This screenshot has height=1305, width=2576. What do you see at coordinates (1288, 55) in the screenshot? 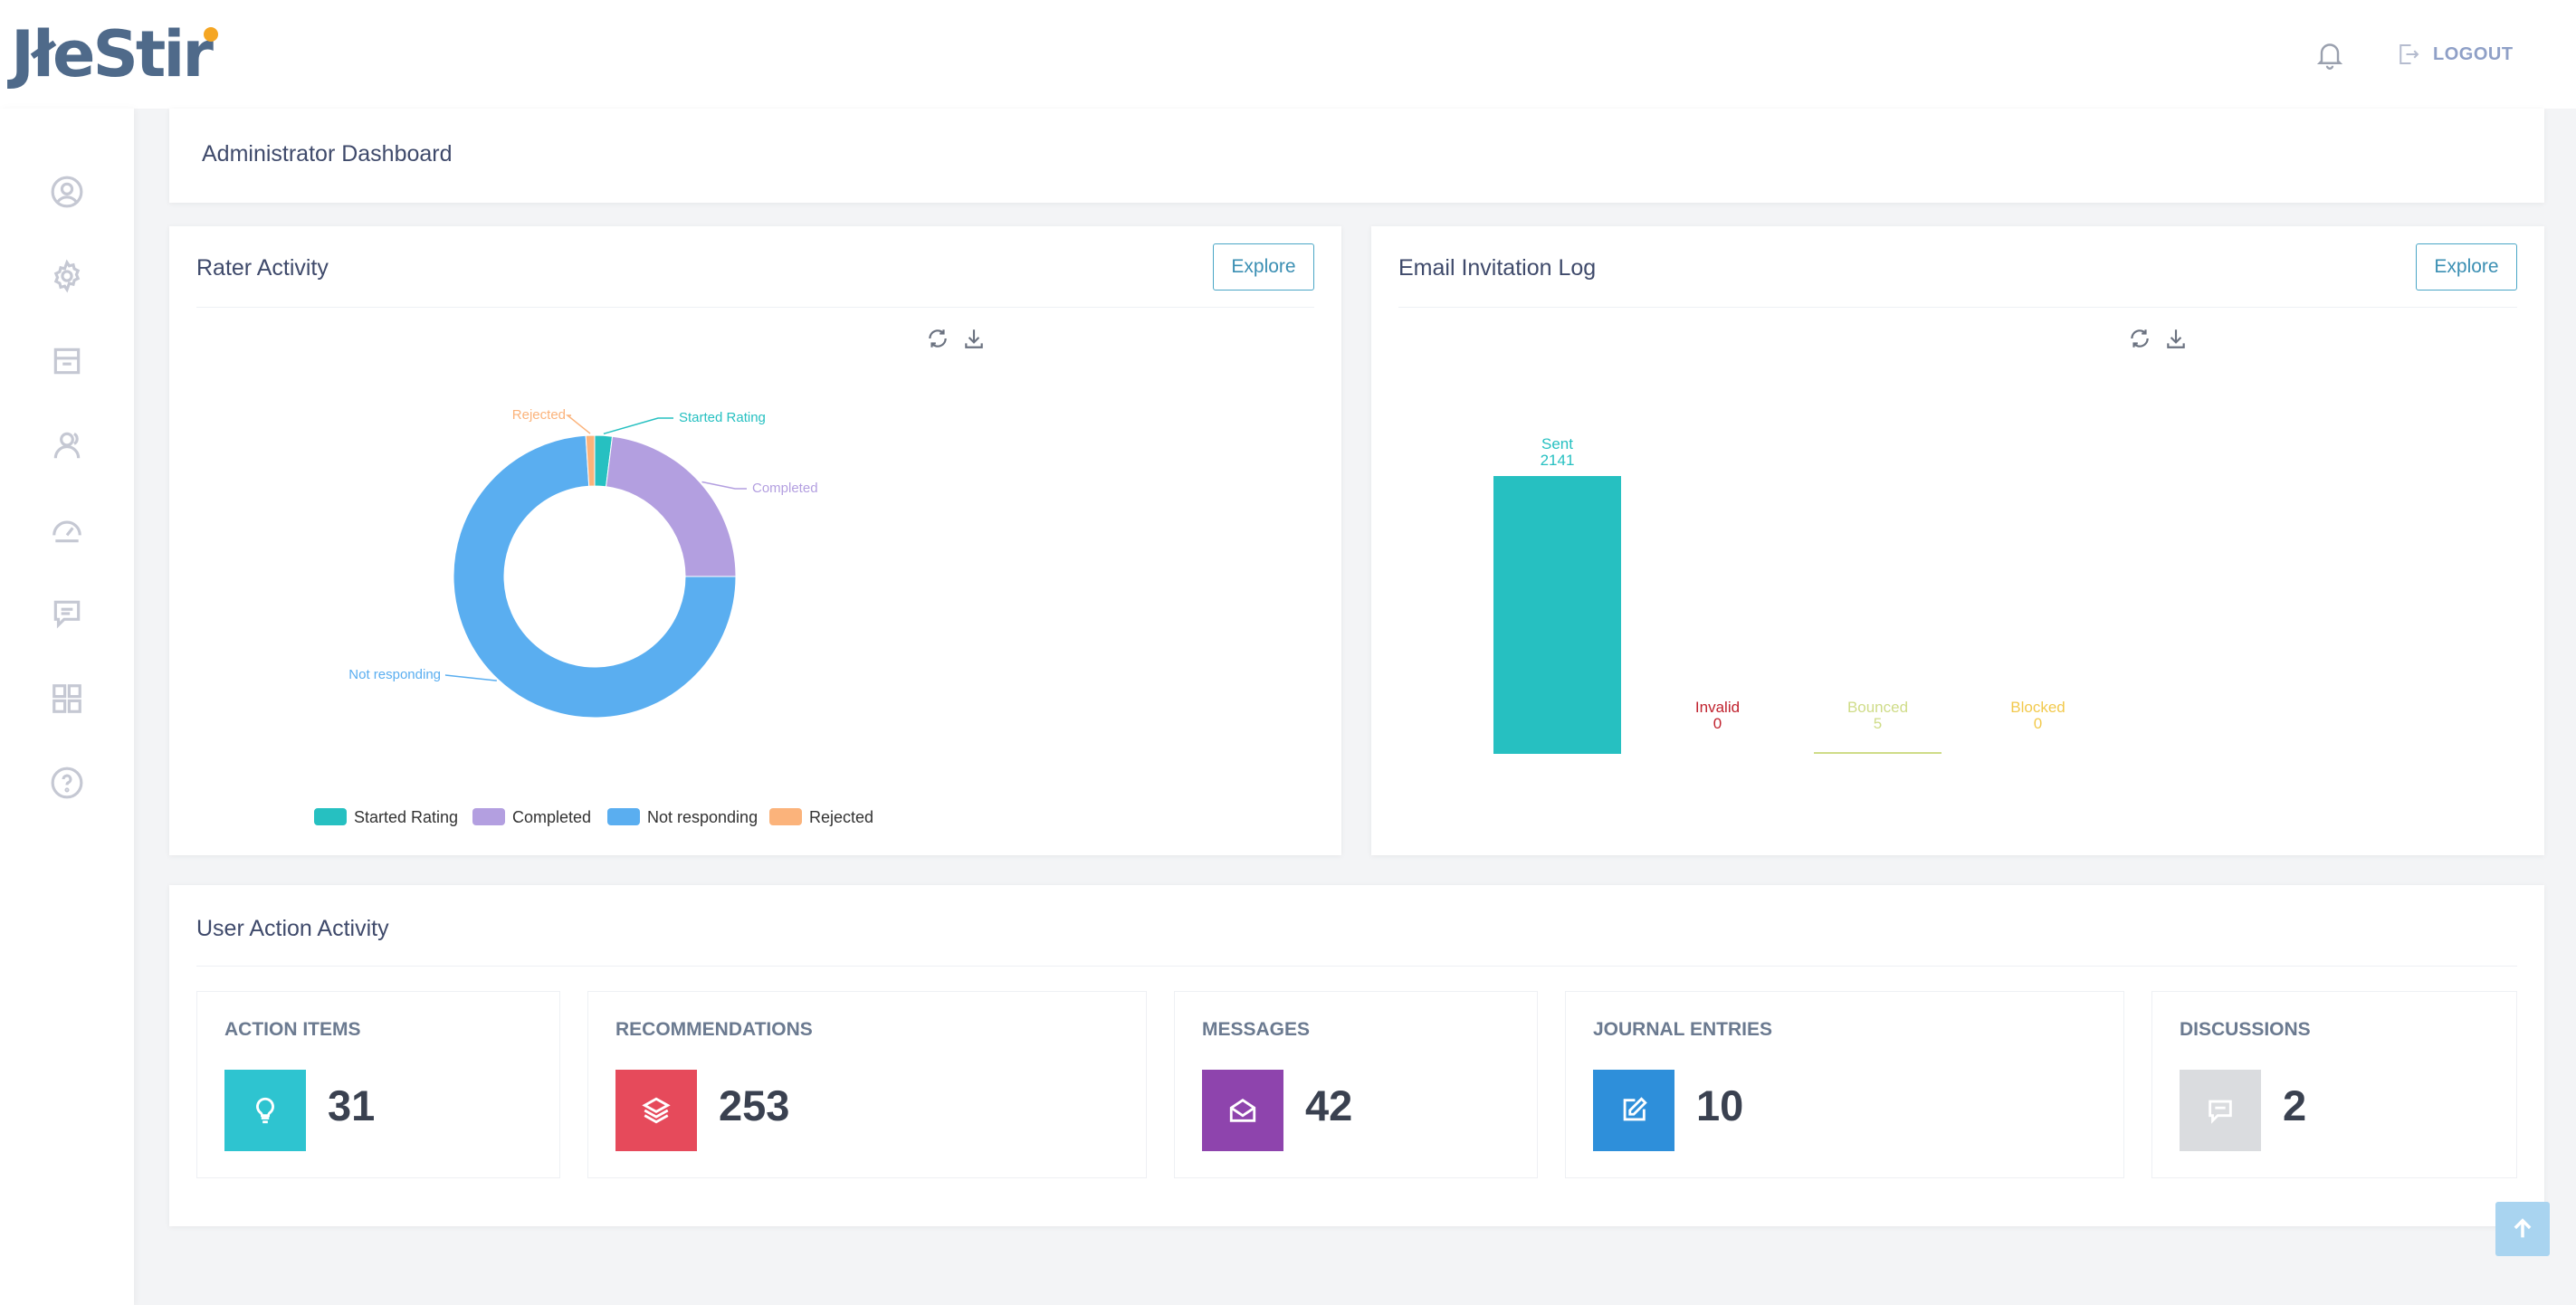
I see `top-bar: JłeStir LOGOUT` at bounding box center [1288, 55].